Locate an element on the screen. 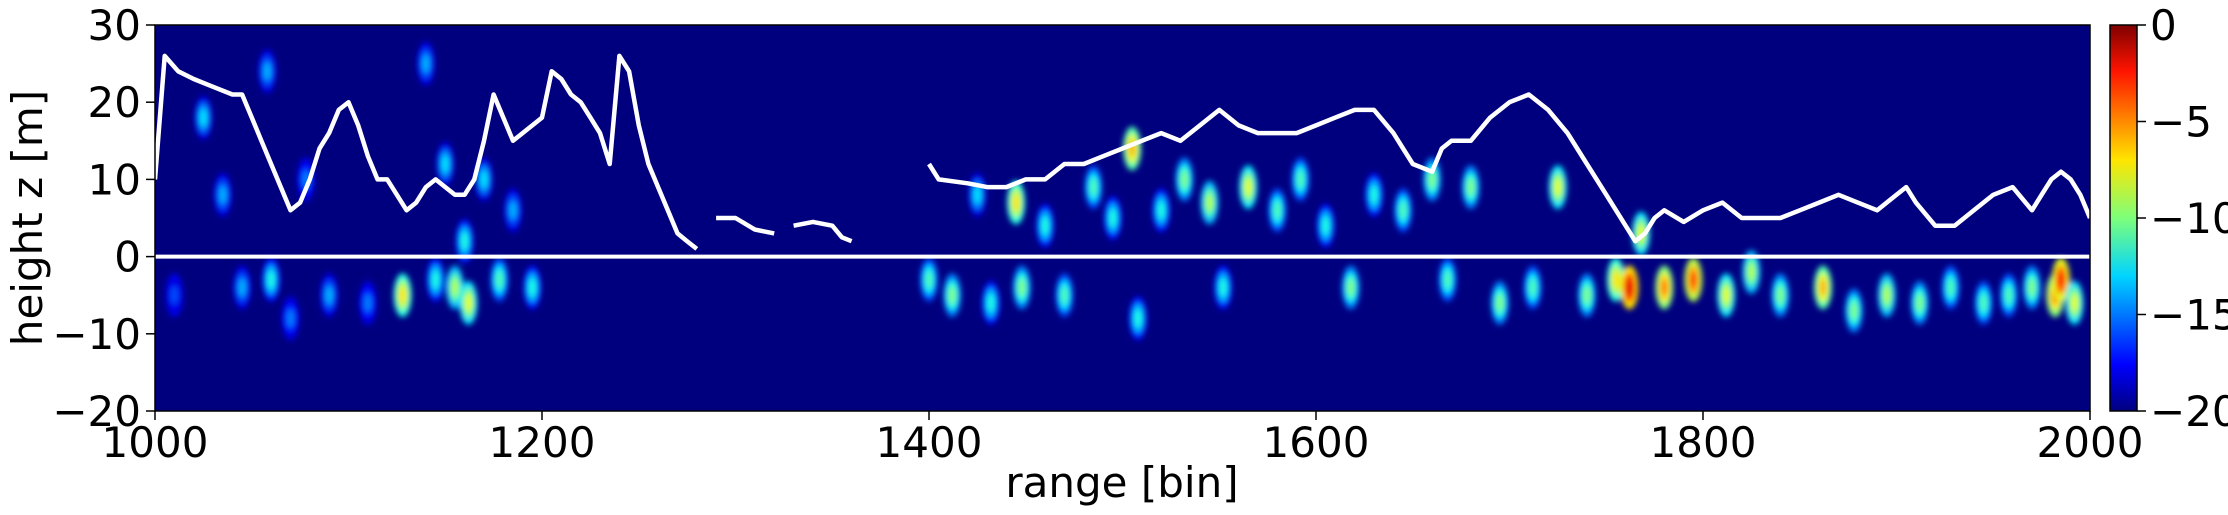 This screenshot has width=2228, height=515. colorbar: 0 −5 −10 −15 −20 is located at coordinates (2168, 218).